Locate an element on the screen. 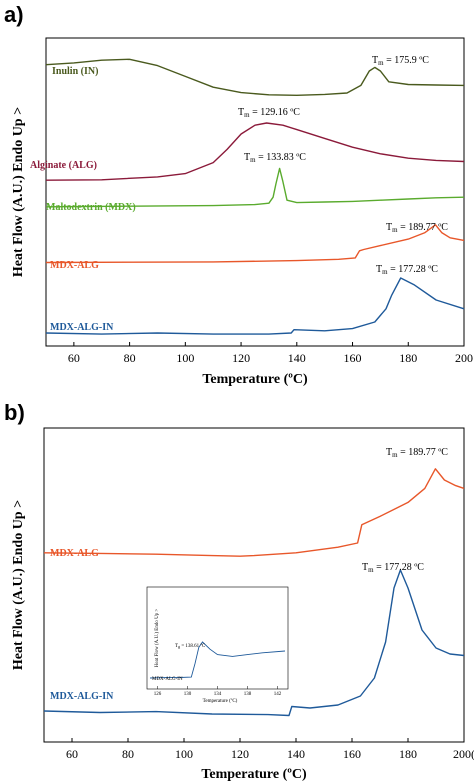 The height and width of the screenshot is (784, 474). series-line-alg is located at coordinates (255, 151).